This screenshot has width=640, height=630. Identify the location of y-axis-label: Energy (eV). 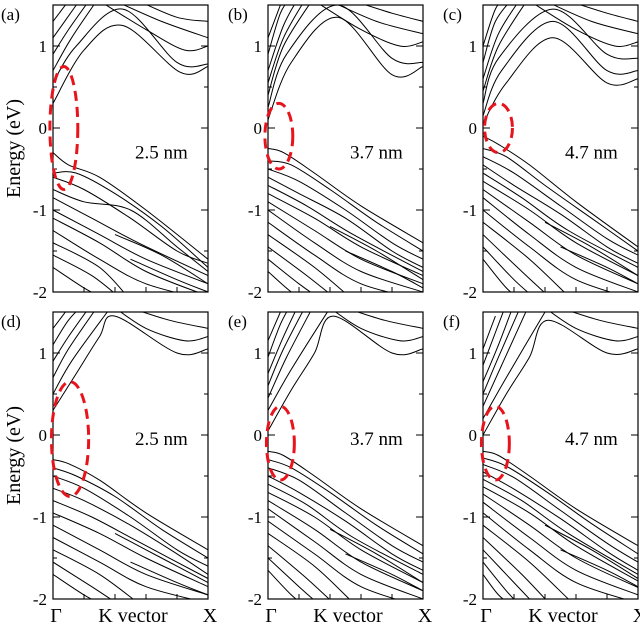
(14, 148).